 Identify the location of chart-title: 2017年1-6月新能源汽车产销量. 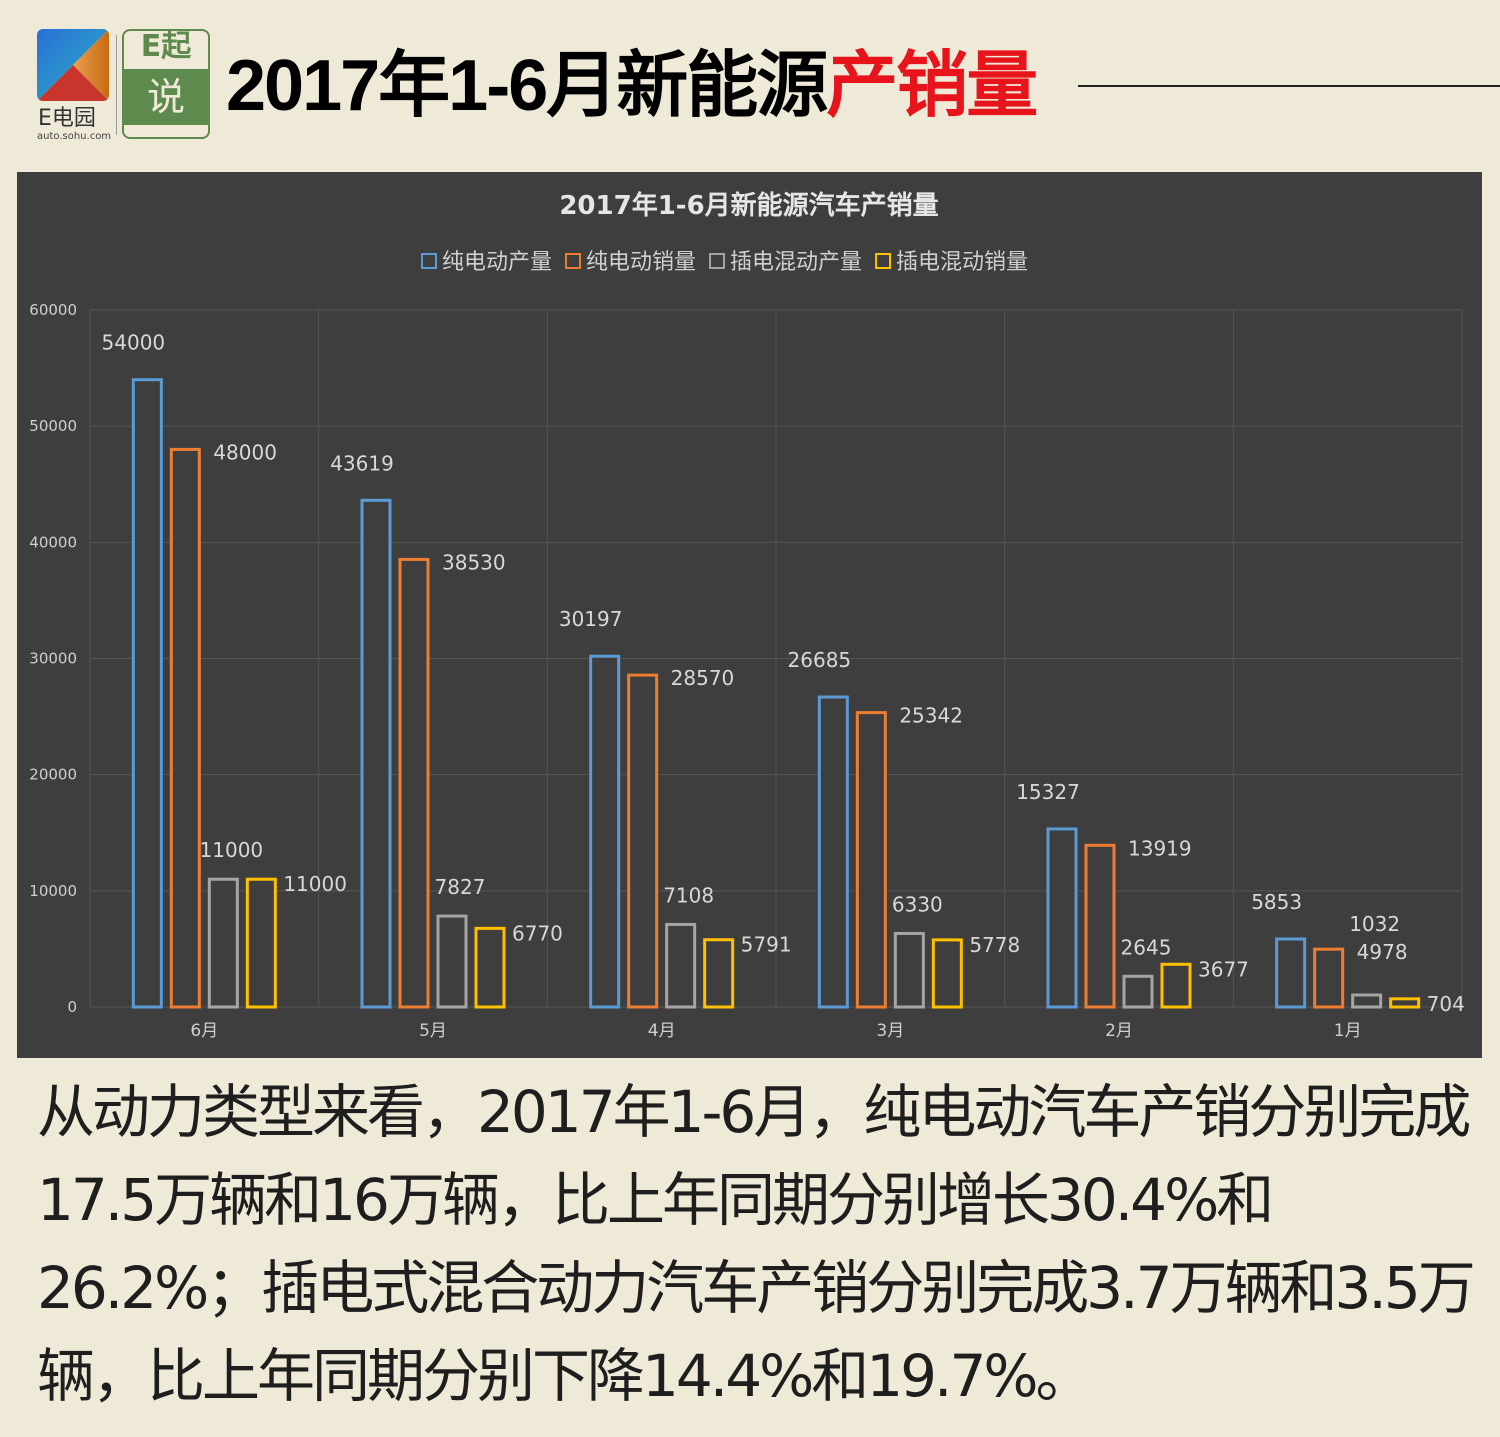
(748, 205).